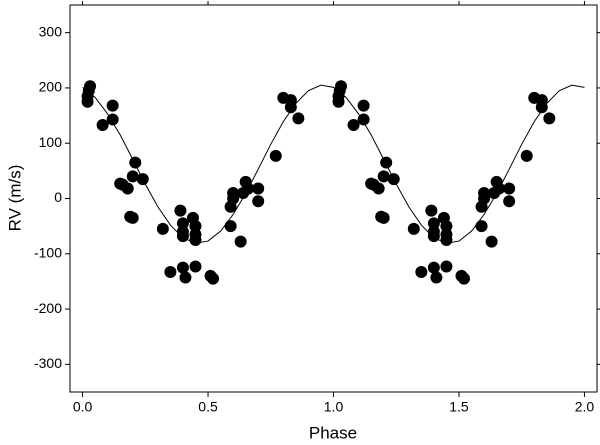  I want to click on y-tick-label: -100, so click(48, 252).